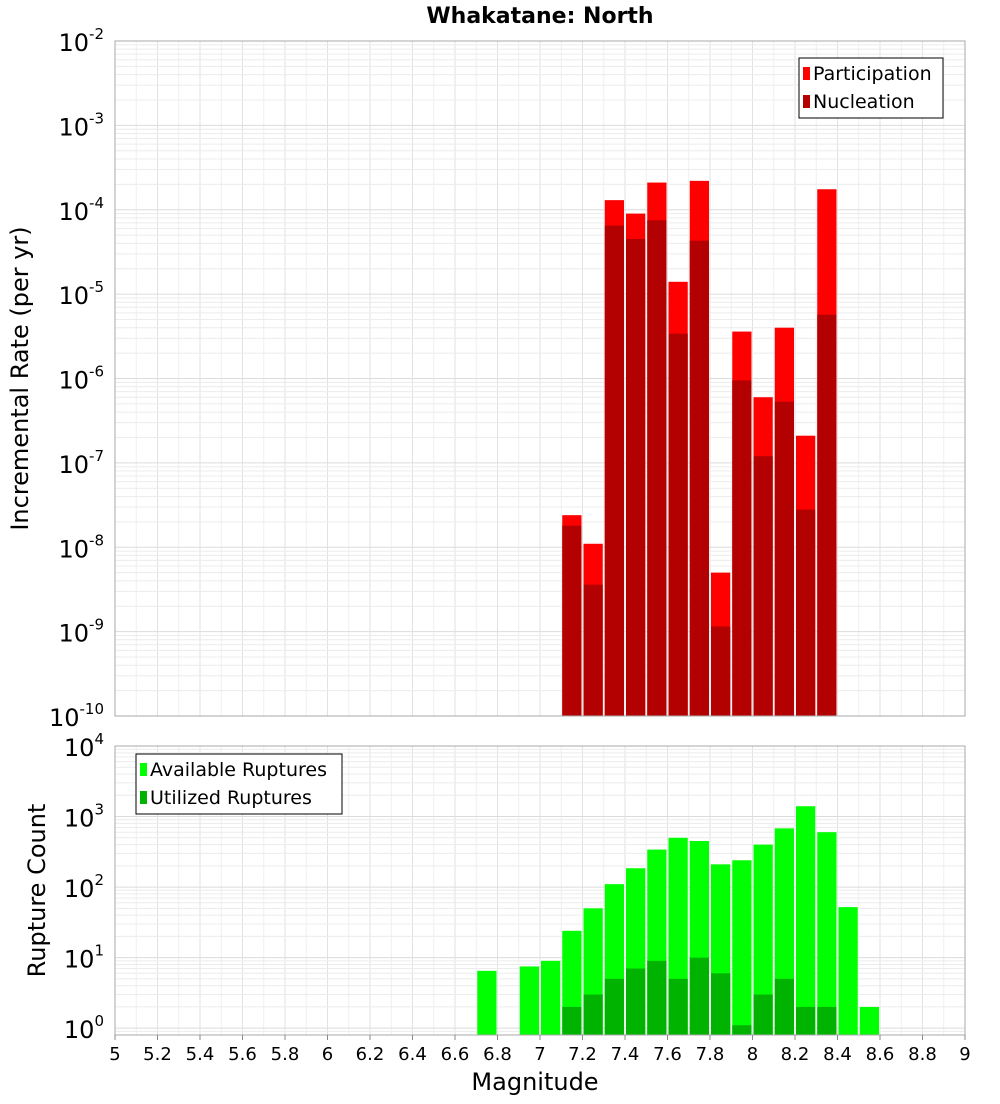 The height and width of the screenshot is (1104, 1000). I want to click on x-tick-label: 6, so click(327, 1054).